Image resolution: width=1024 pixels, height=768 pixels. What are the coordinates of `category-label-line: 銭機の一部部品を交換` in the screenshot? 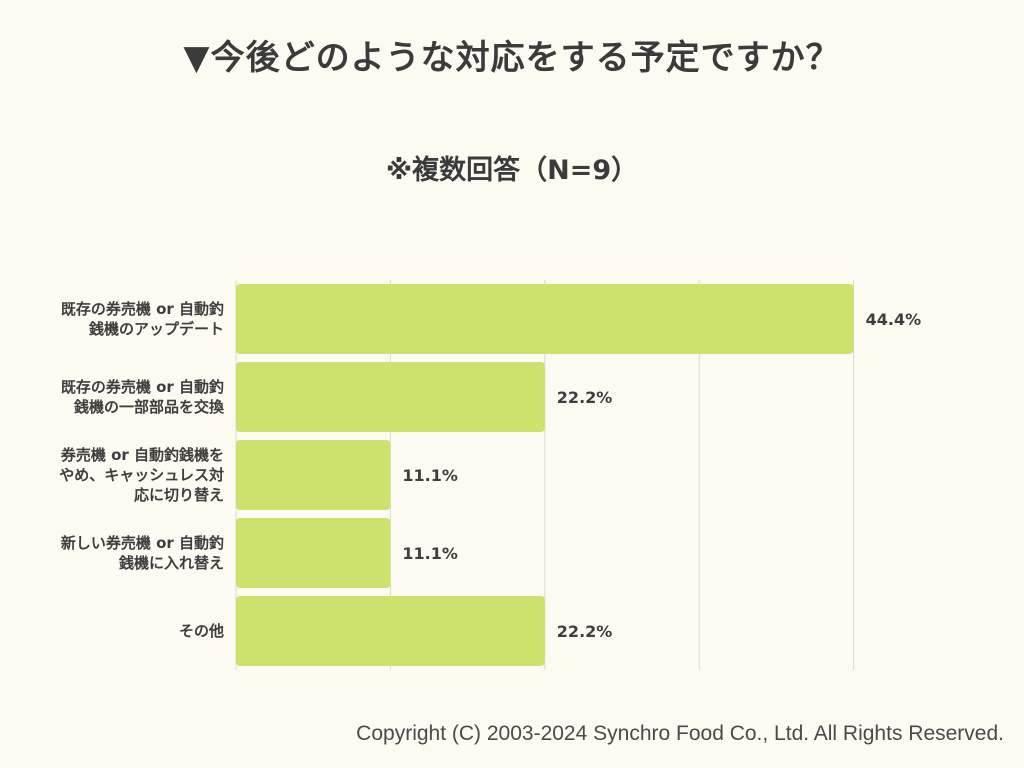 It's located at (149, 407).